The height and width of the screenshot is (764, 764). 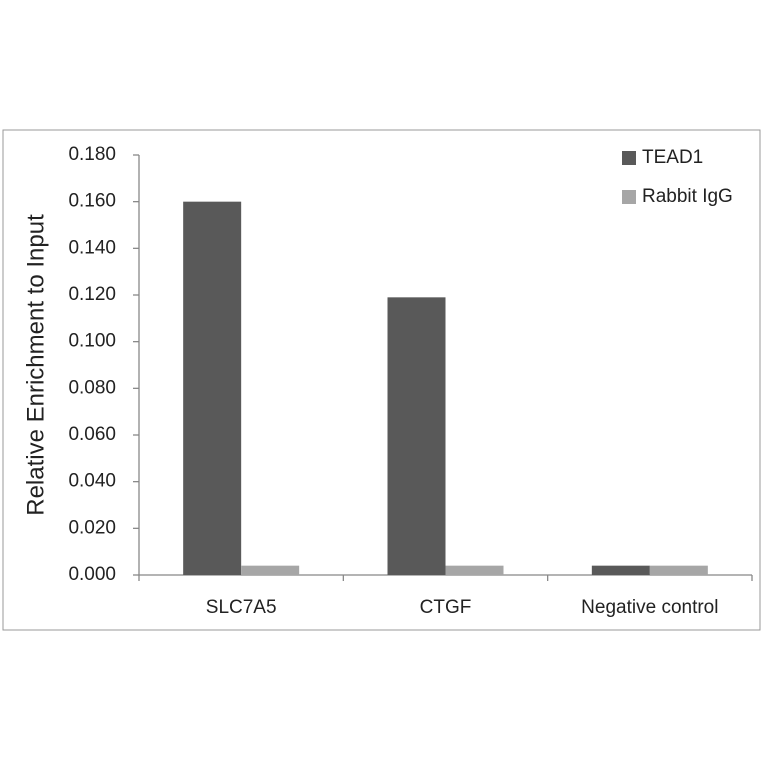 I want to click on x-tick-label: Negative control, so click(x=649, y=607).